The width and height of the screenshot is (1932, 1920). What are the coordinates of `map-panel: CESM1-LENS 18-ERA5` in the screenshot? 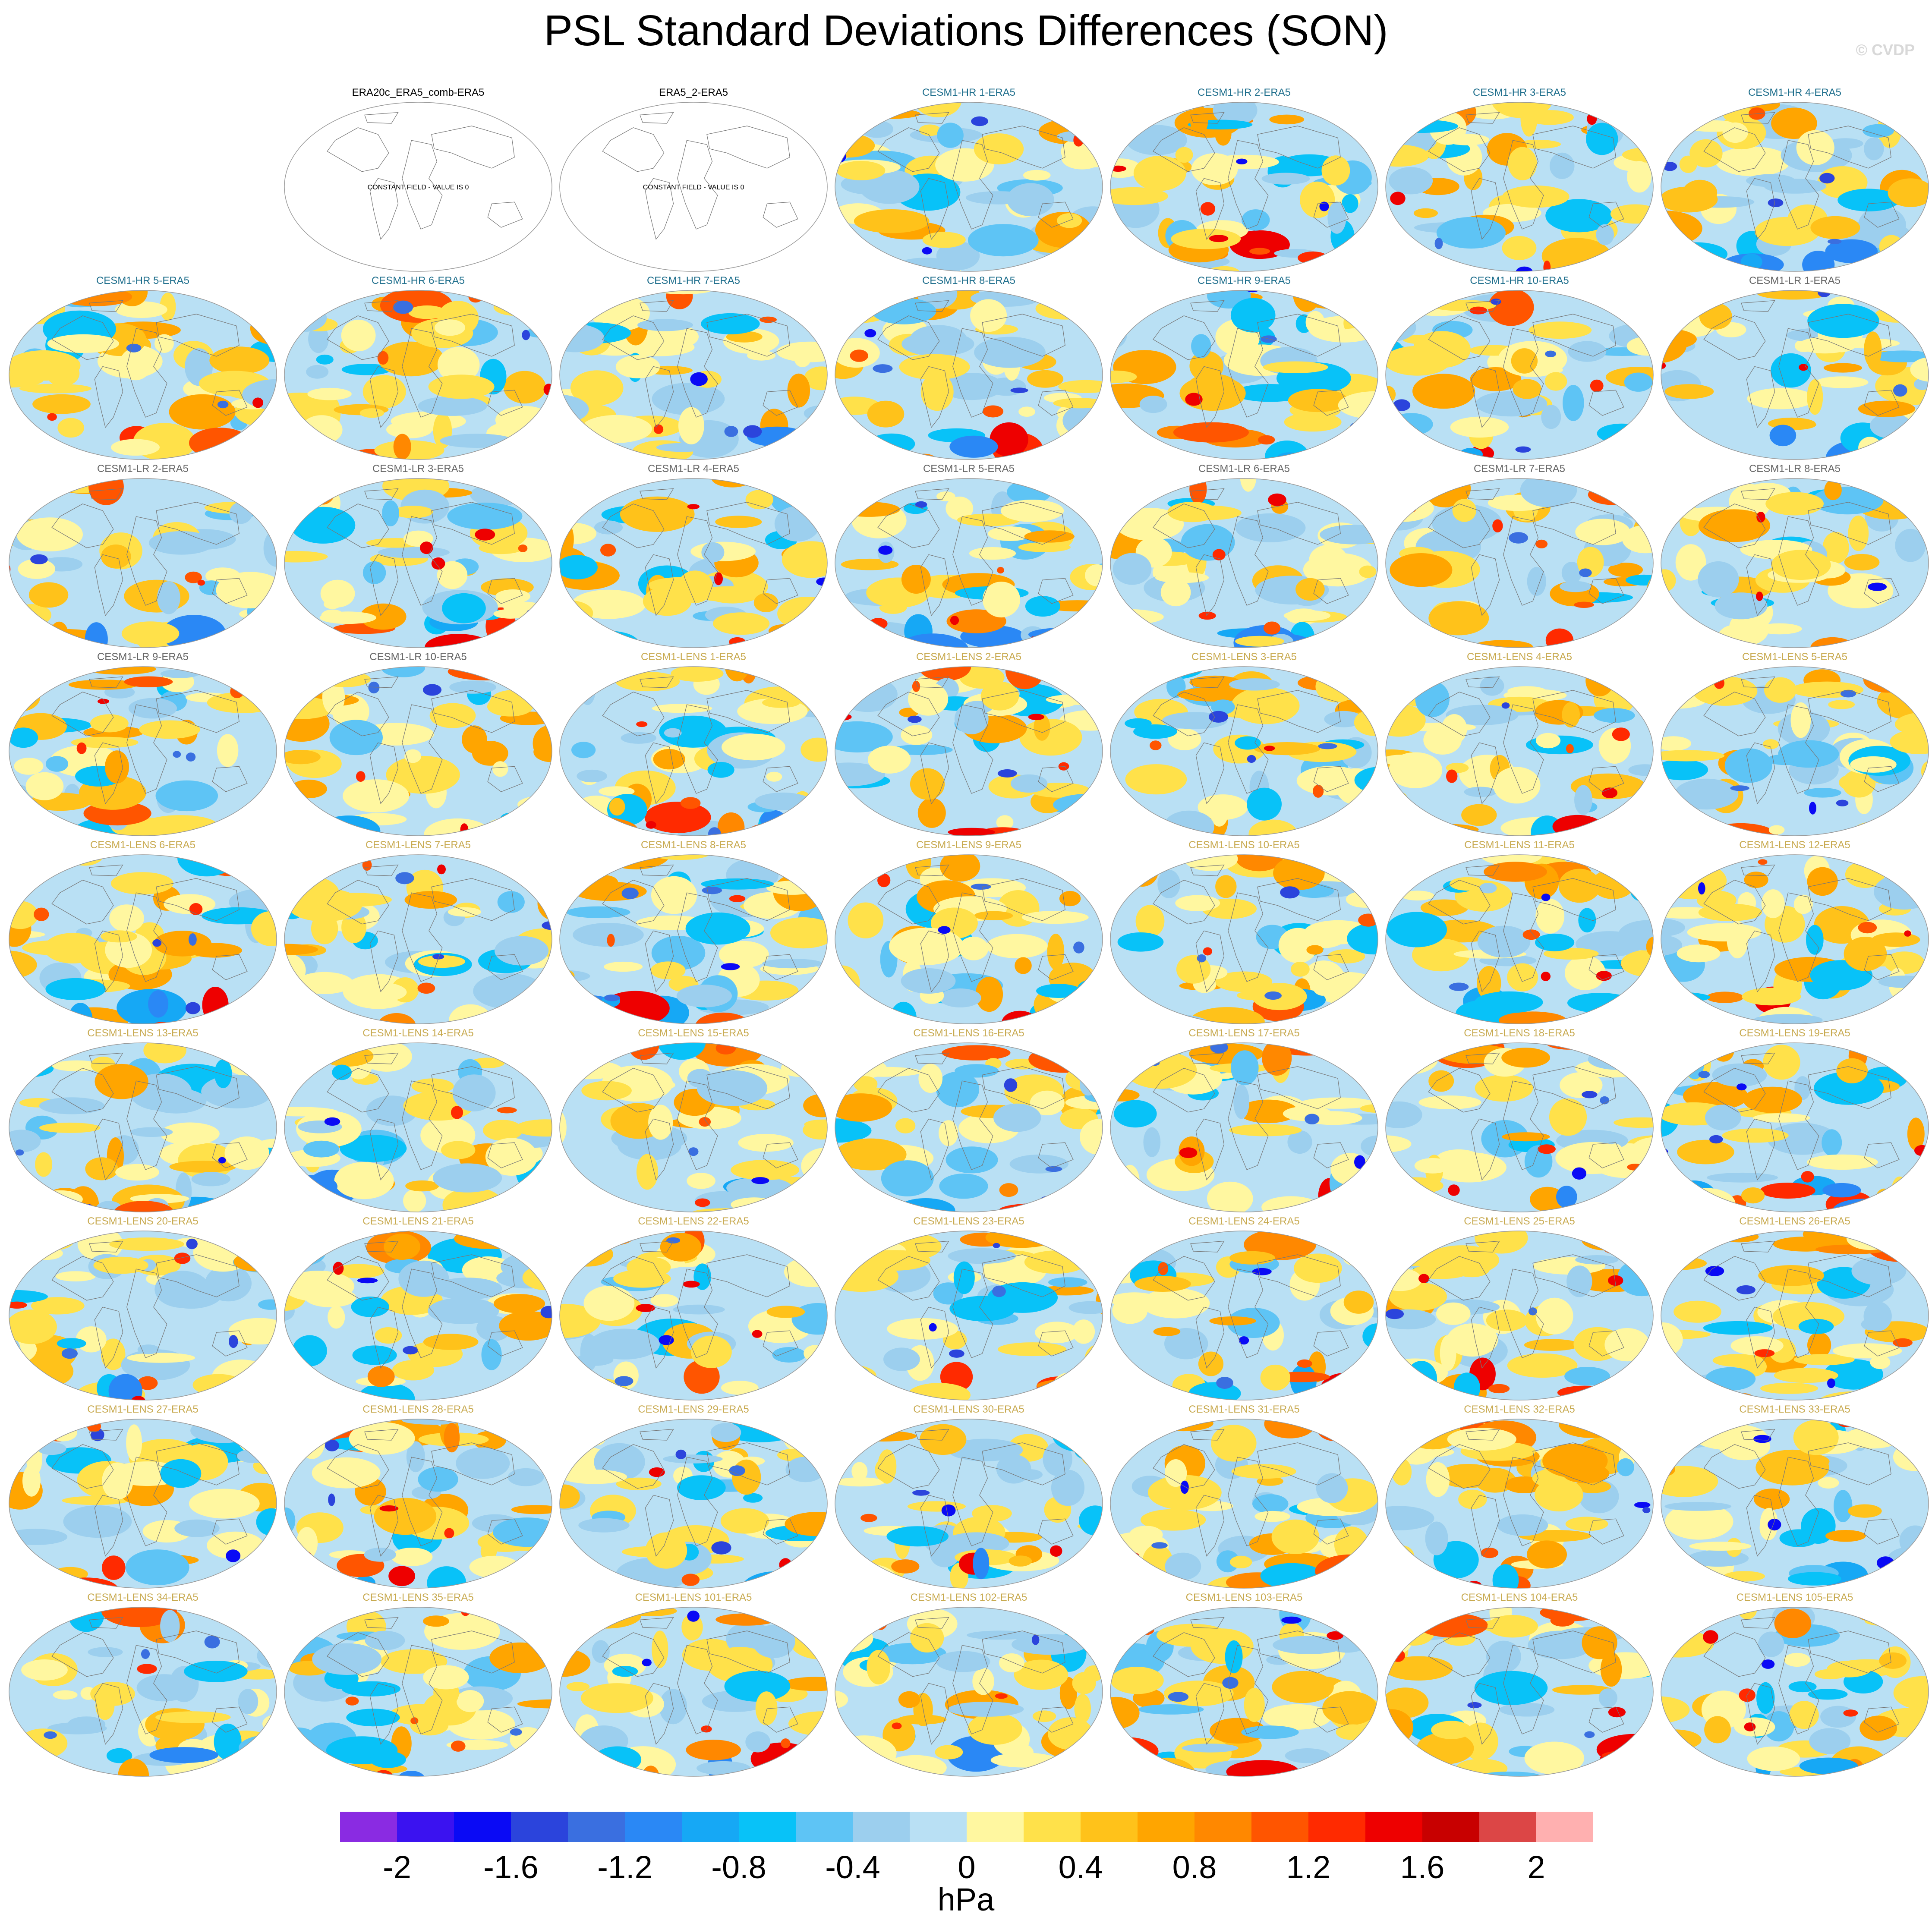 It's located at (1520, 1121).